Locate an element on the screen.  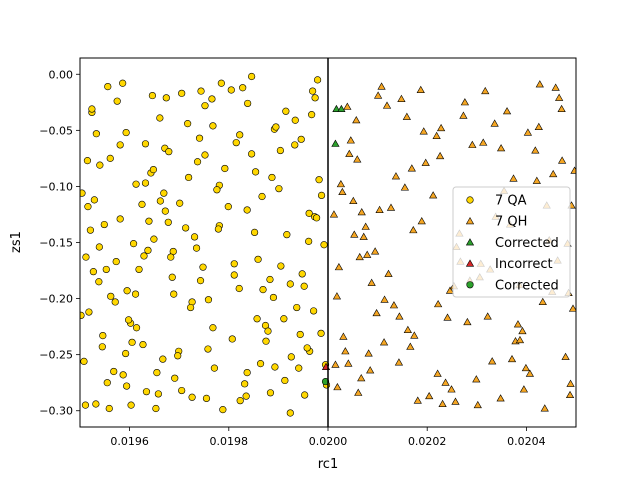
y-axis-label: zs1 is located at coordinates (16, 242).